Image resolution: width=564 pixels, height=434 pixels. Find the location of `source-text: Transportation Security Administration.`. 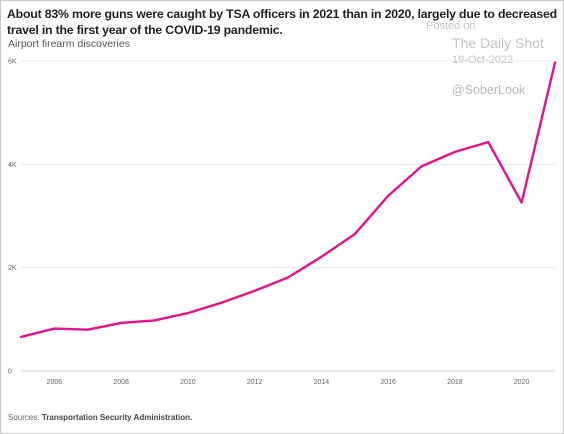

source-text: Transportation Security Administration. is located at coordinates (117, 417).